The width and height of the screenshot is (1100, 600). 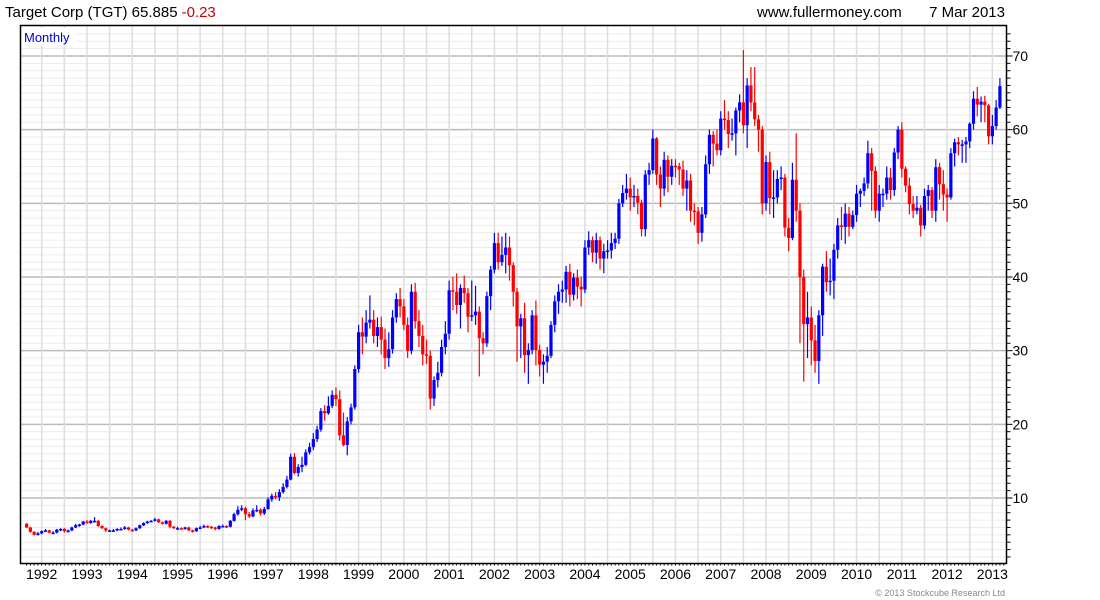 I want to click on x-tick-label: 2000, so click(x=403, y=574).